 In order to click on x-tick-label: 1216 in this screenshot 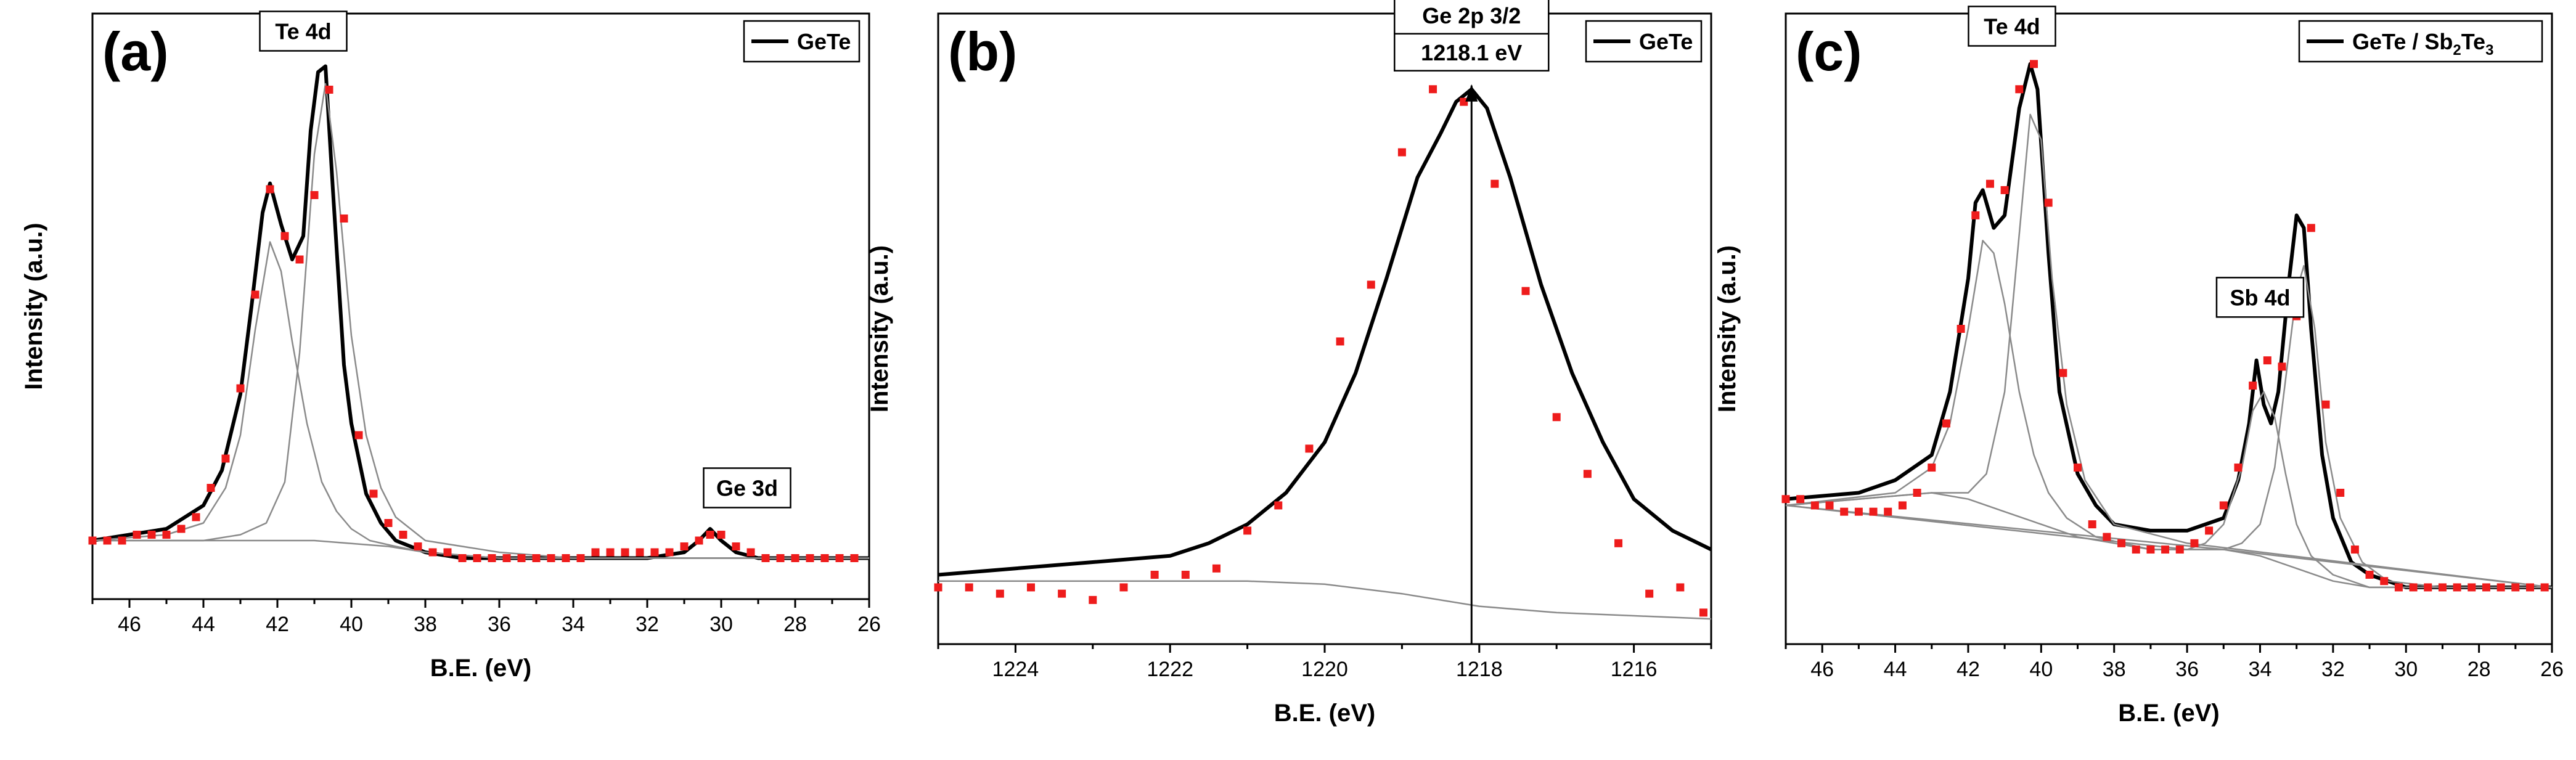, I will do `click(1634, 669)`.